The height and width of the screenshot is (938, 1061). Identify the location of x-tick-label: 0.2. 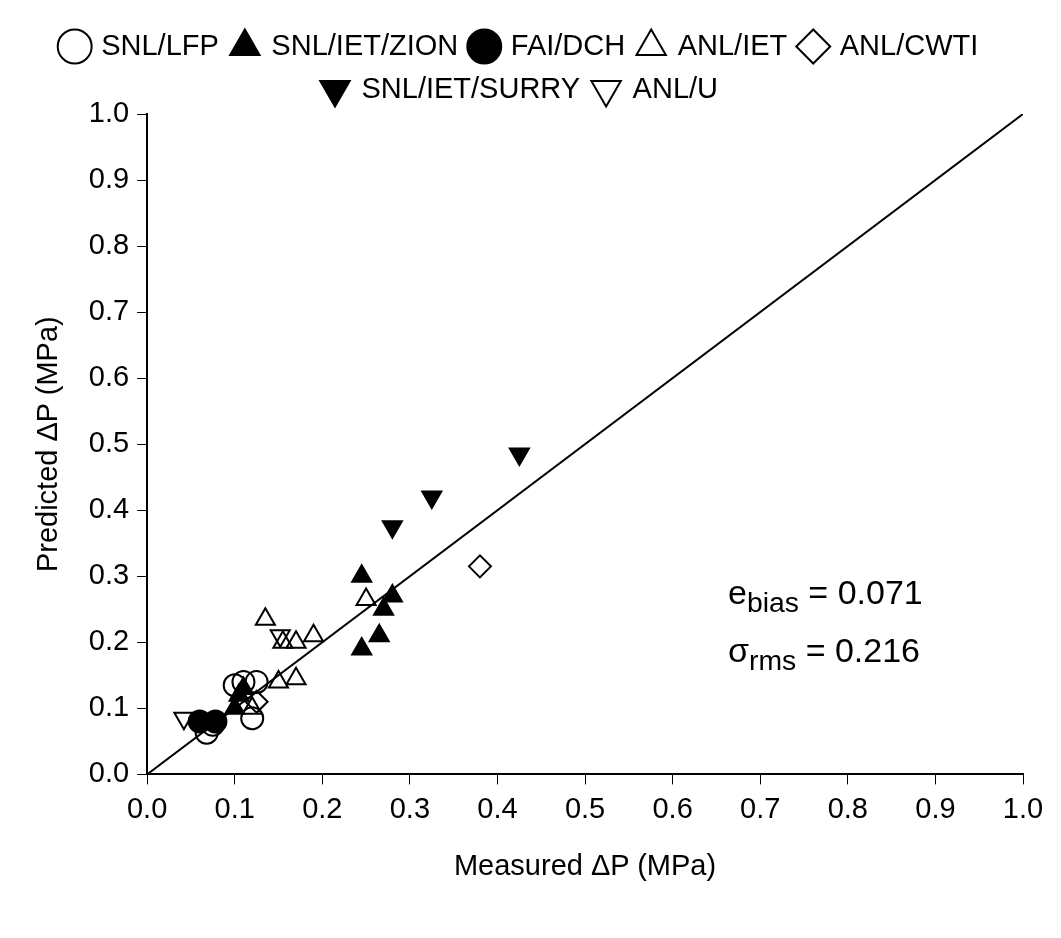
(322, 807).